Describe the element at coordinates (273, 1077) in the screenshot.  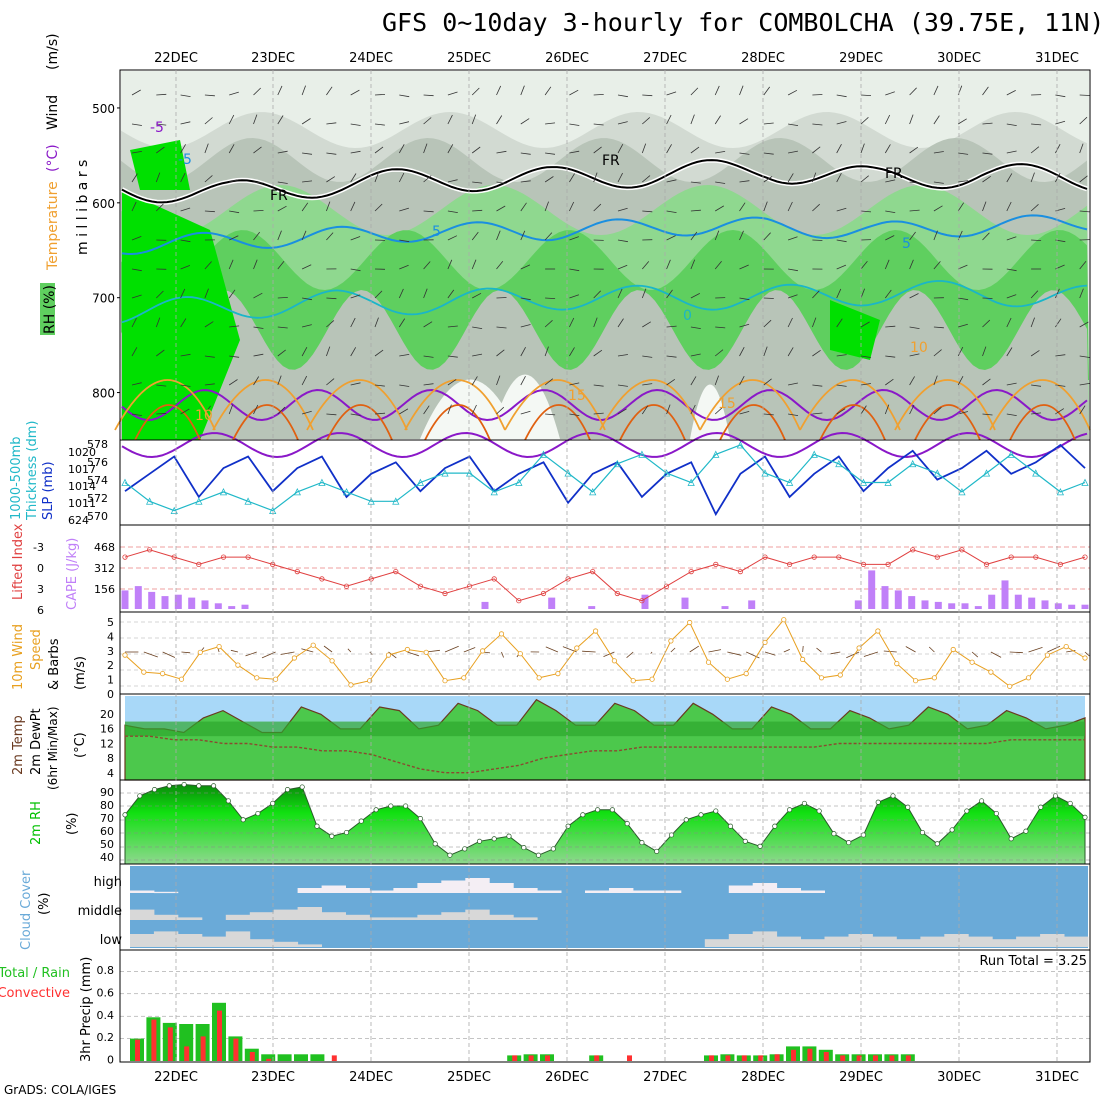
I see `day-label-bottom: 23DEC` at that location.